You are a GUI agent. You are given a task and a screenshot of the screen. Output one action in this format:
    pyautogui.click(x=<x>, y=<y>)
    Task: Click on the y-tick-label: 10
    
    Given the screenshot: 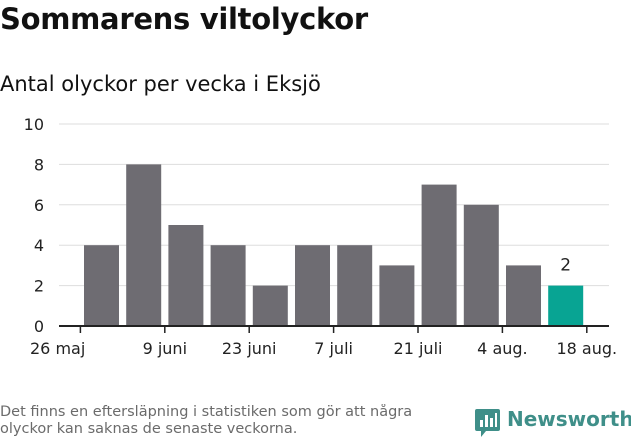 What is the action you would take?
    pyautogui.click(x=34, y=124)
    